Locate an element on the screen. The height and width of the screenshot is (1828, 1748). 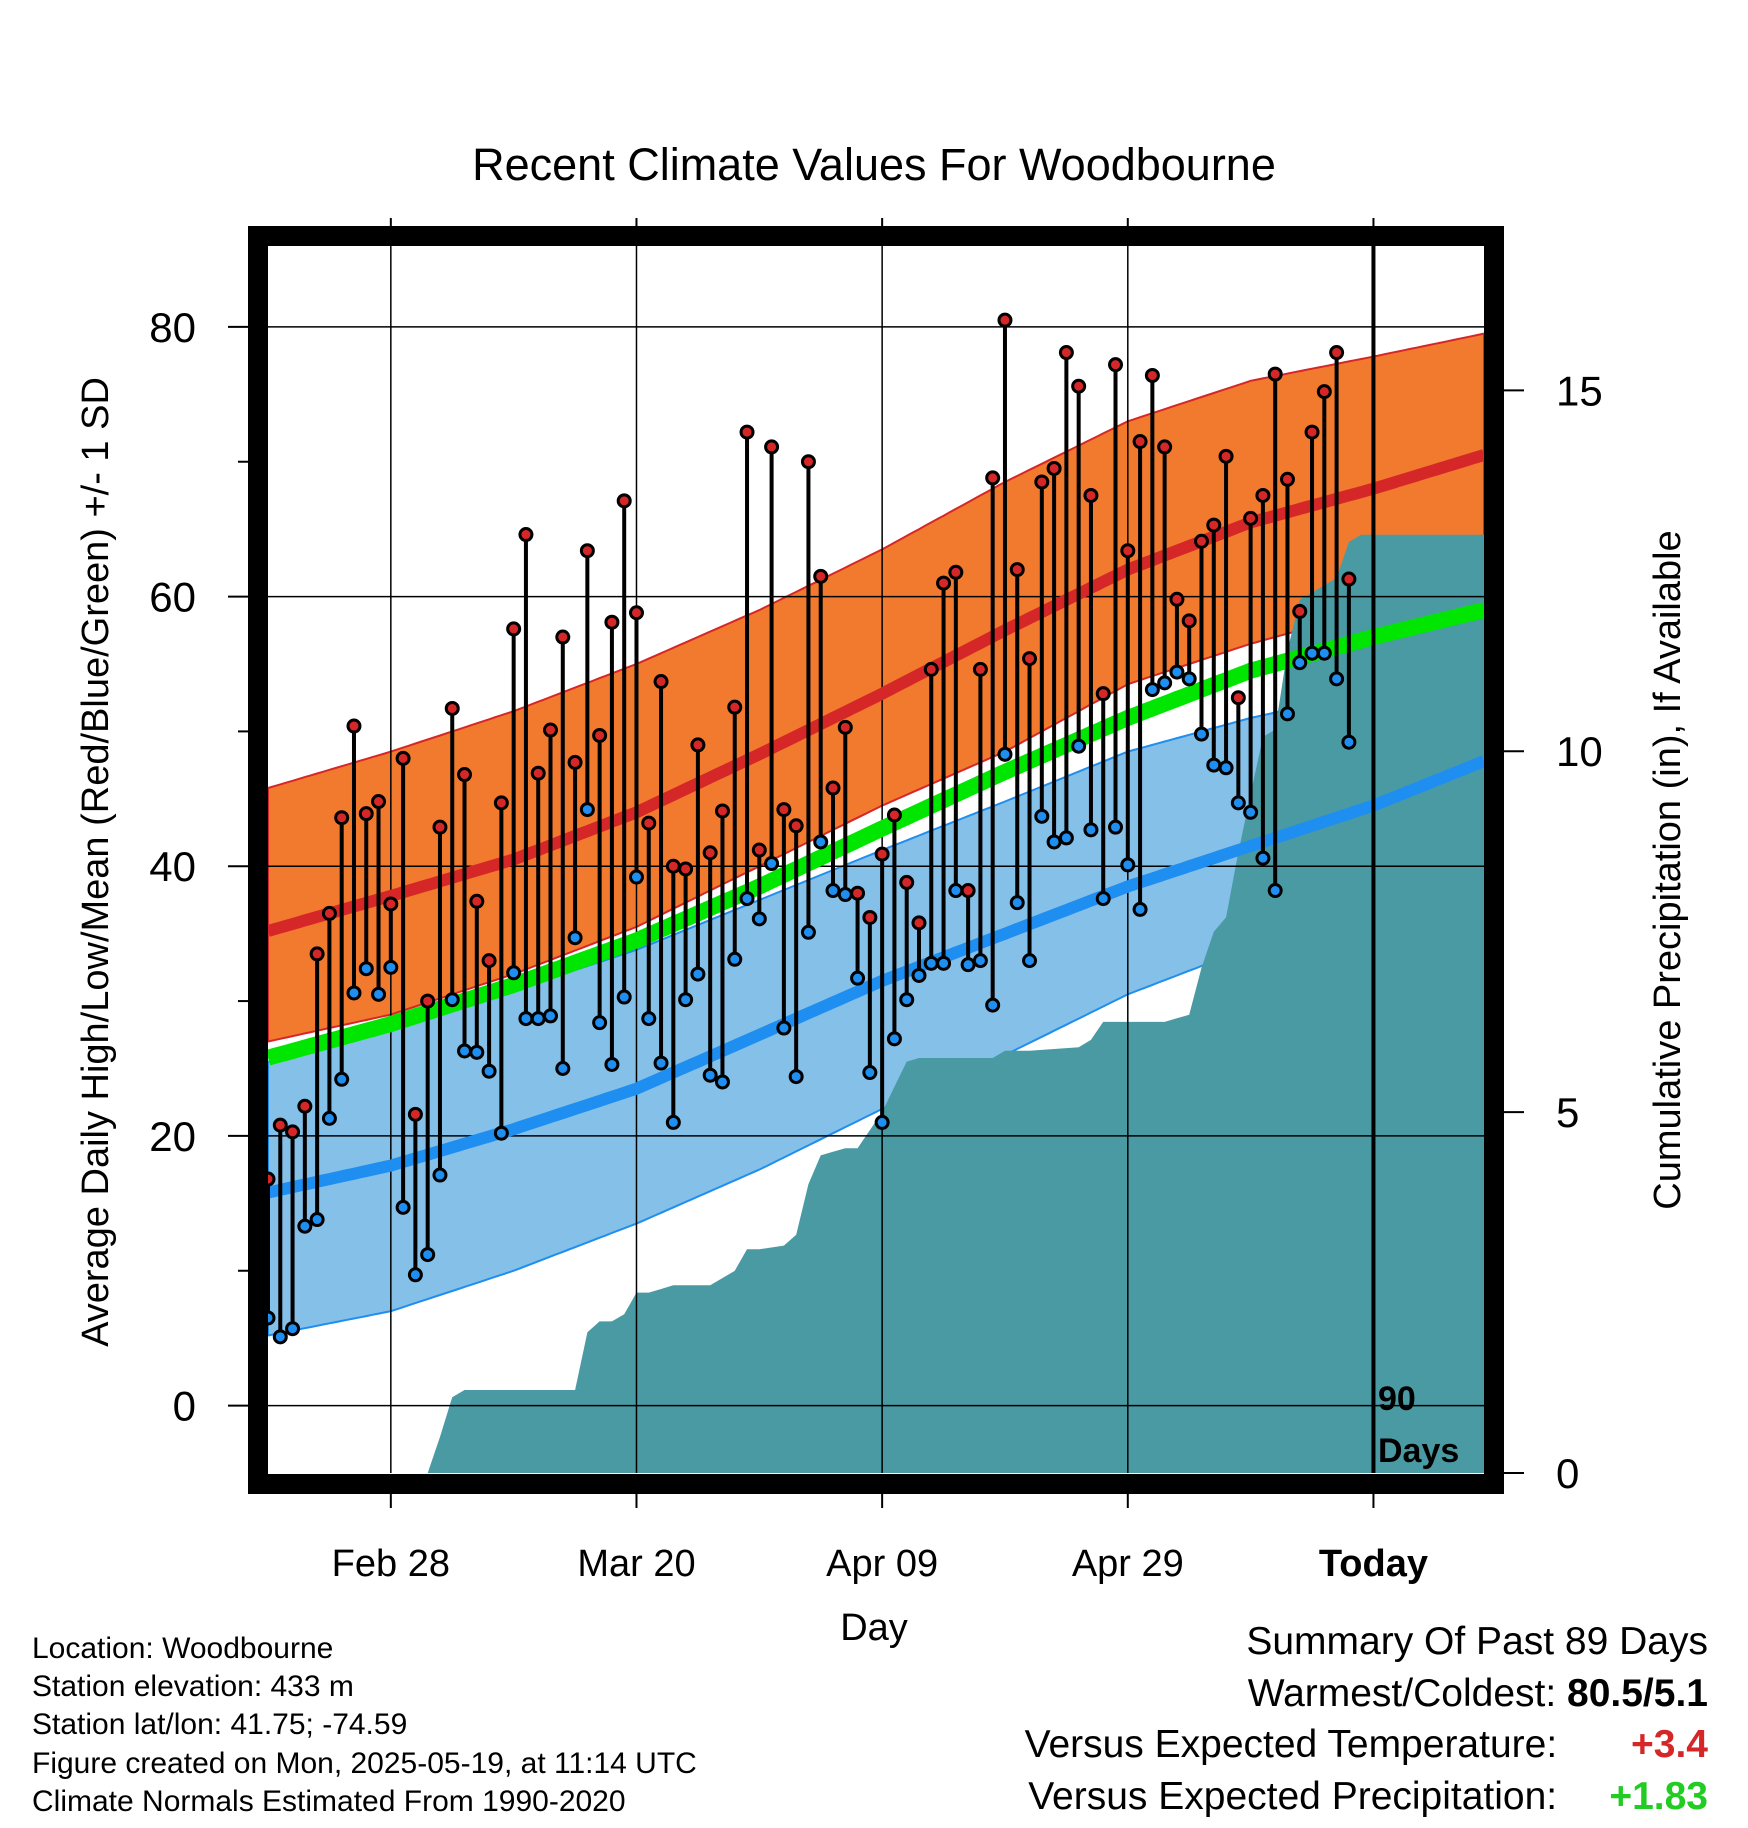
temp-label: Versus Expected Temperature: is located at coordinates (1291, 1744).